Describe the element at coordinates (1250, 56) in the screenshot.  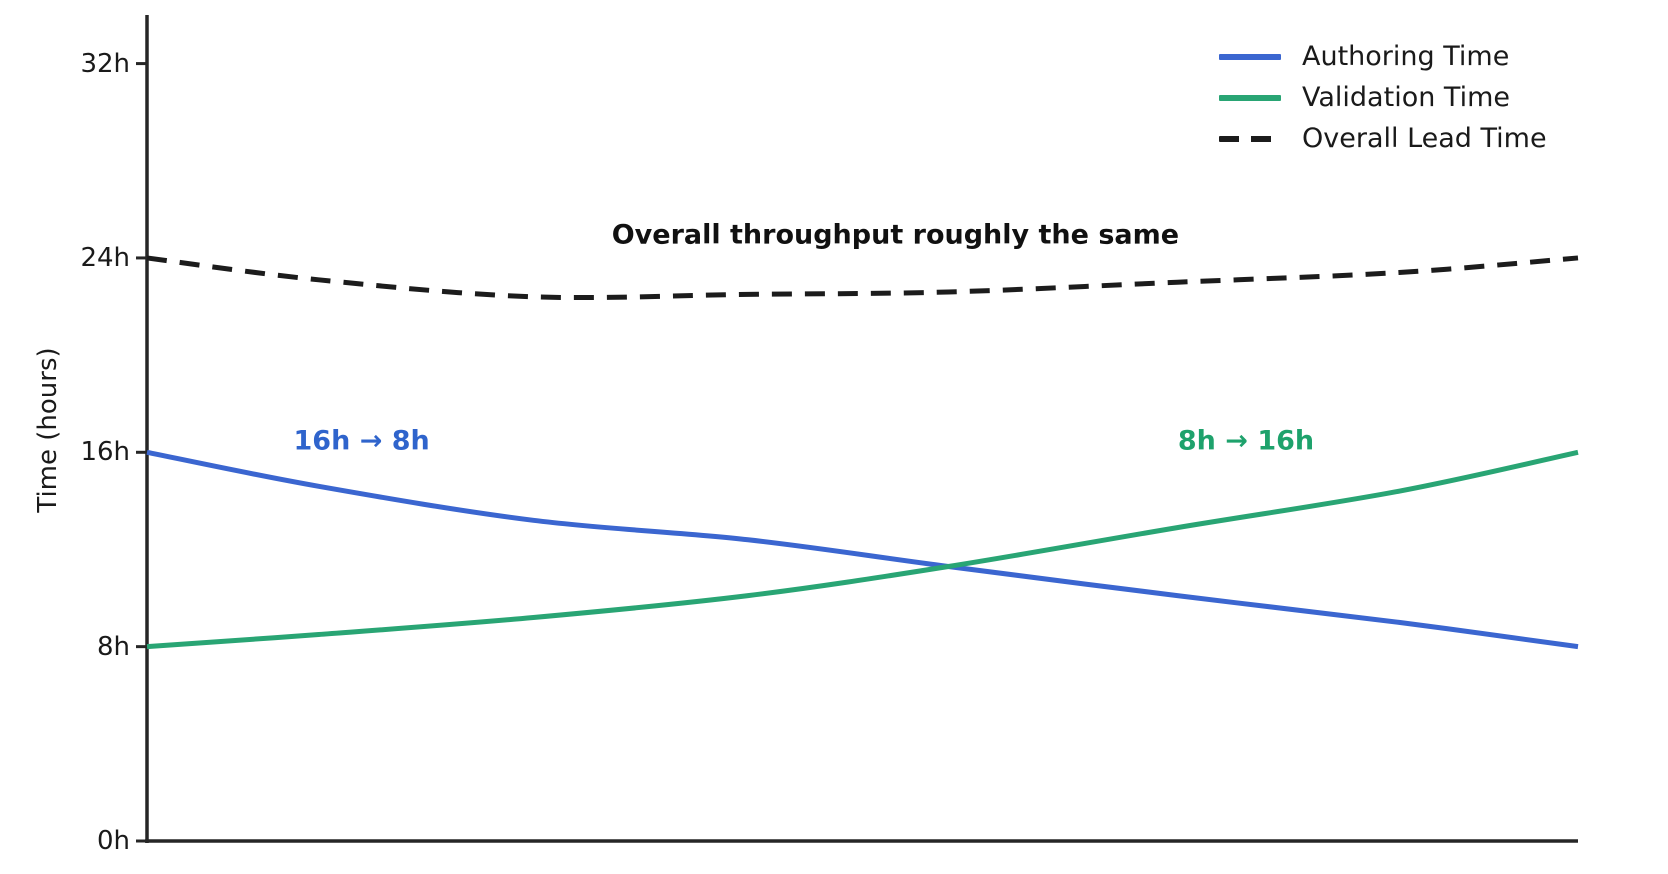
I see `legend-swatch-authoring-time` at that location.